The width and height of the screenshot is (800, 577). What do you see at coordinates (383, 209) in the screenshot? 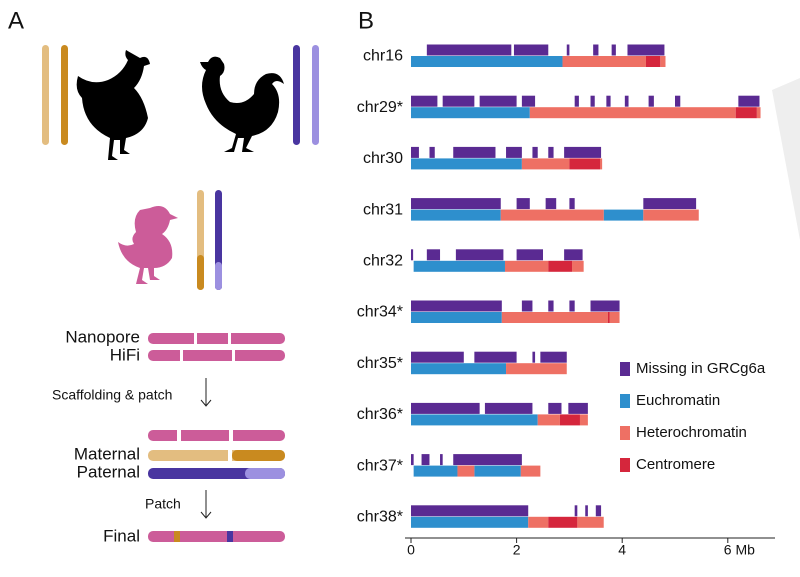
I see `chromosome-label: chr31` at bounding box center [383, 209].